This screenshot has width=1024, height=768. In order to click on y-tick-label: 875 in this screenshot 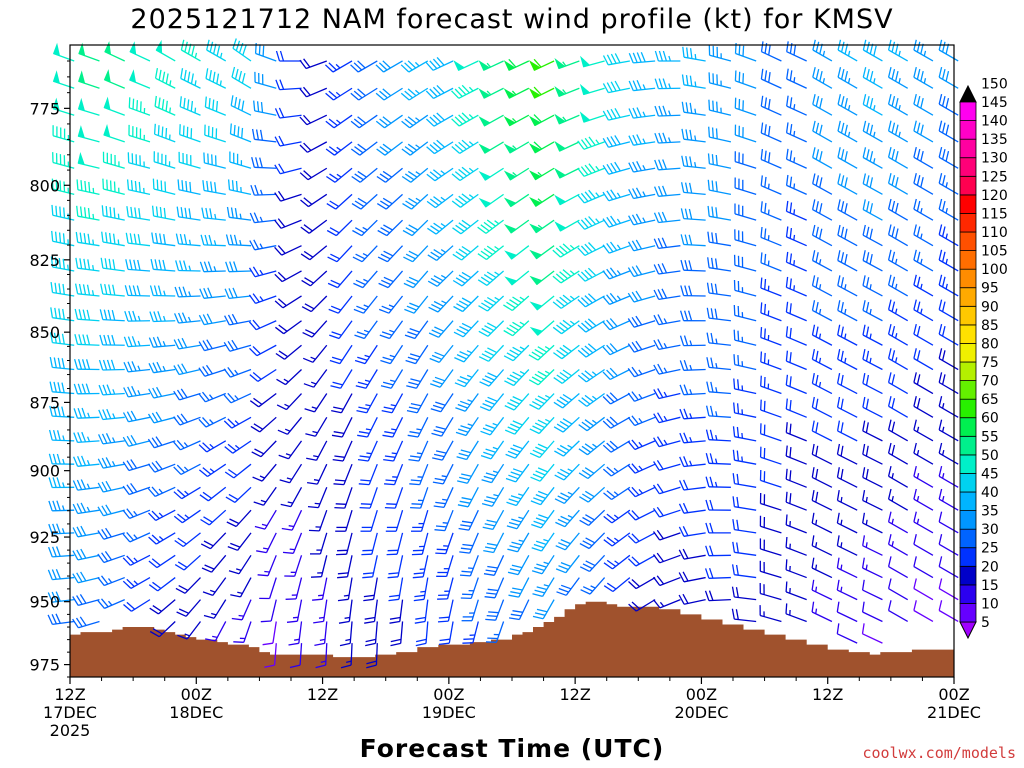, I will do `click(44, 402)`.